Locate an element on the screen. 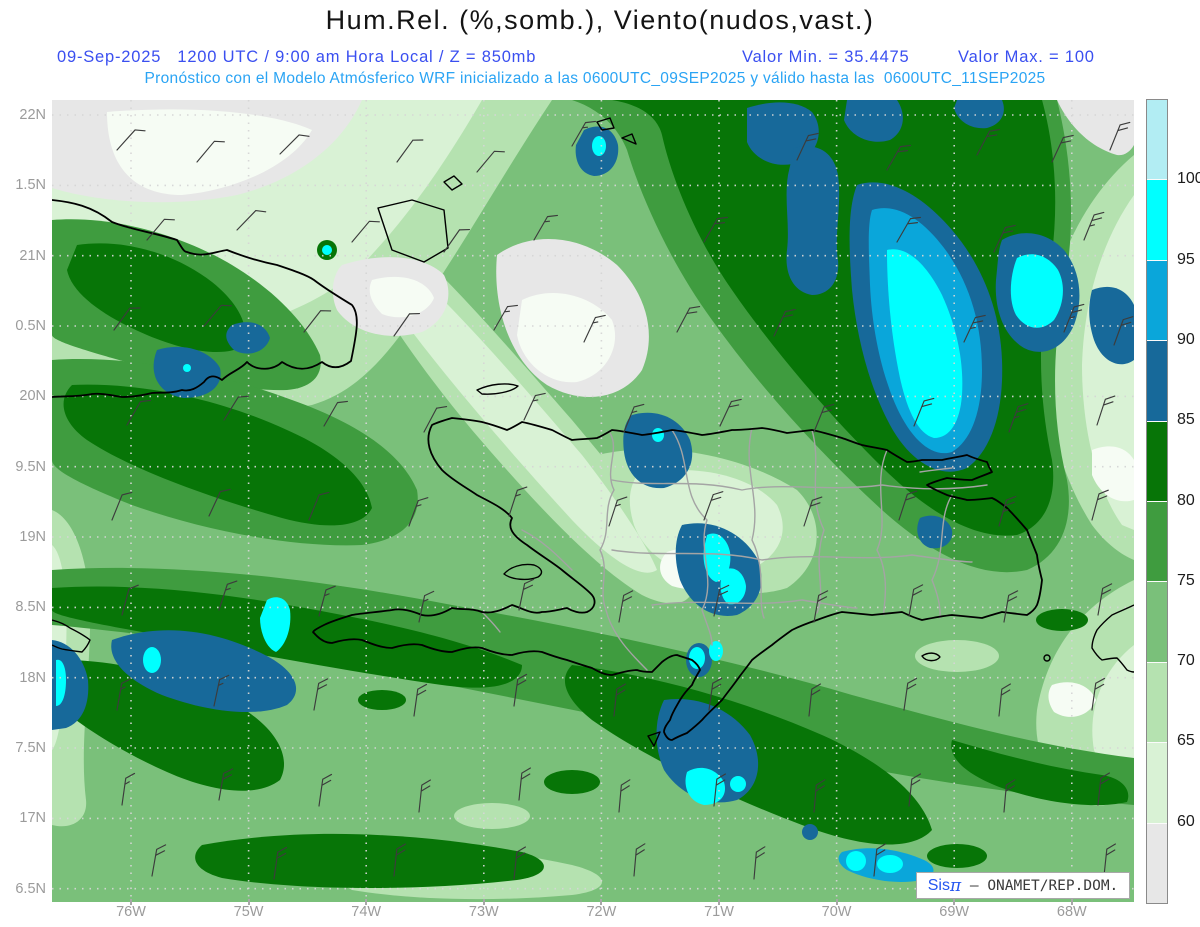  tortuga-island is located at coordinates (497, 389).